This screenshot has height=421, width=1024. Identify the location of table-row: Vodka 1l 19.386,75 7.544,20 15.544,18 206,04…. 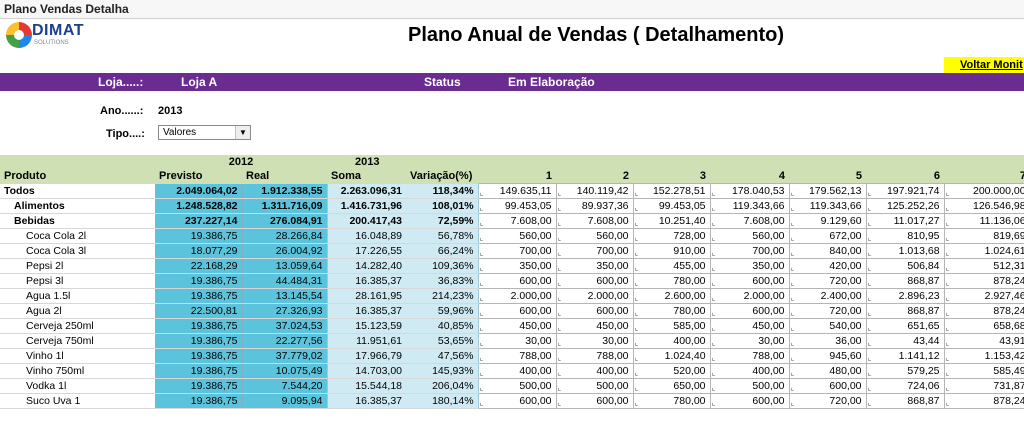
(512, 386).